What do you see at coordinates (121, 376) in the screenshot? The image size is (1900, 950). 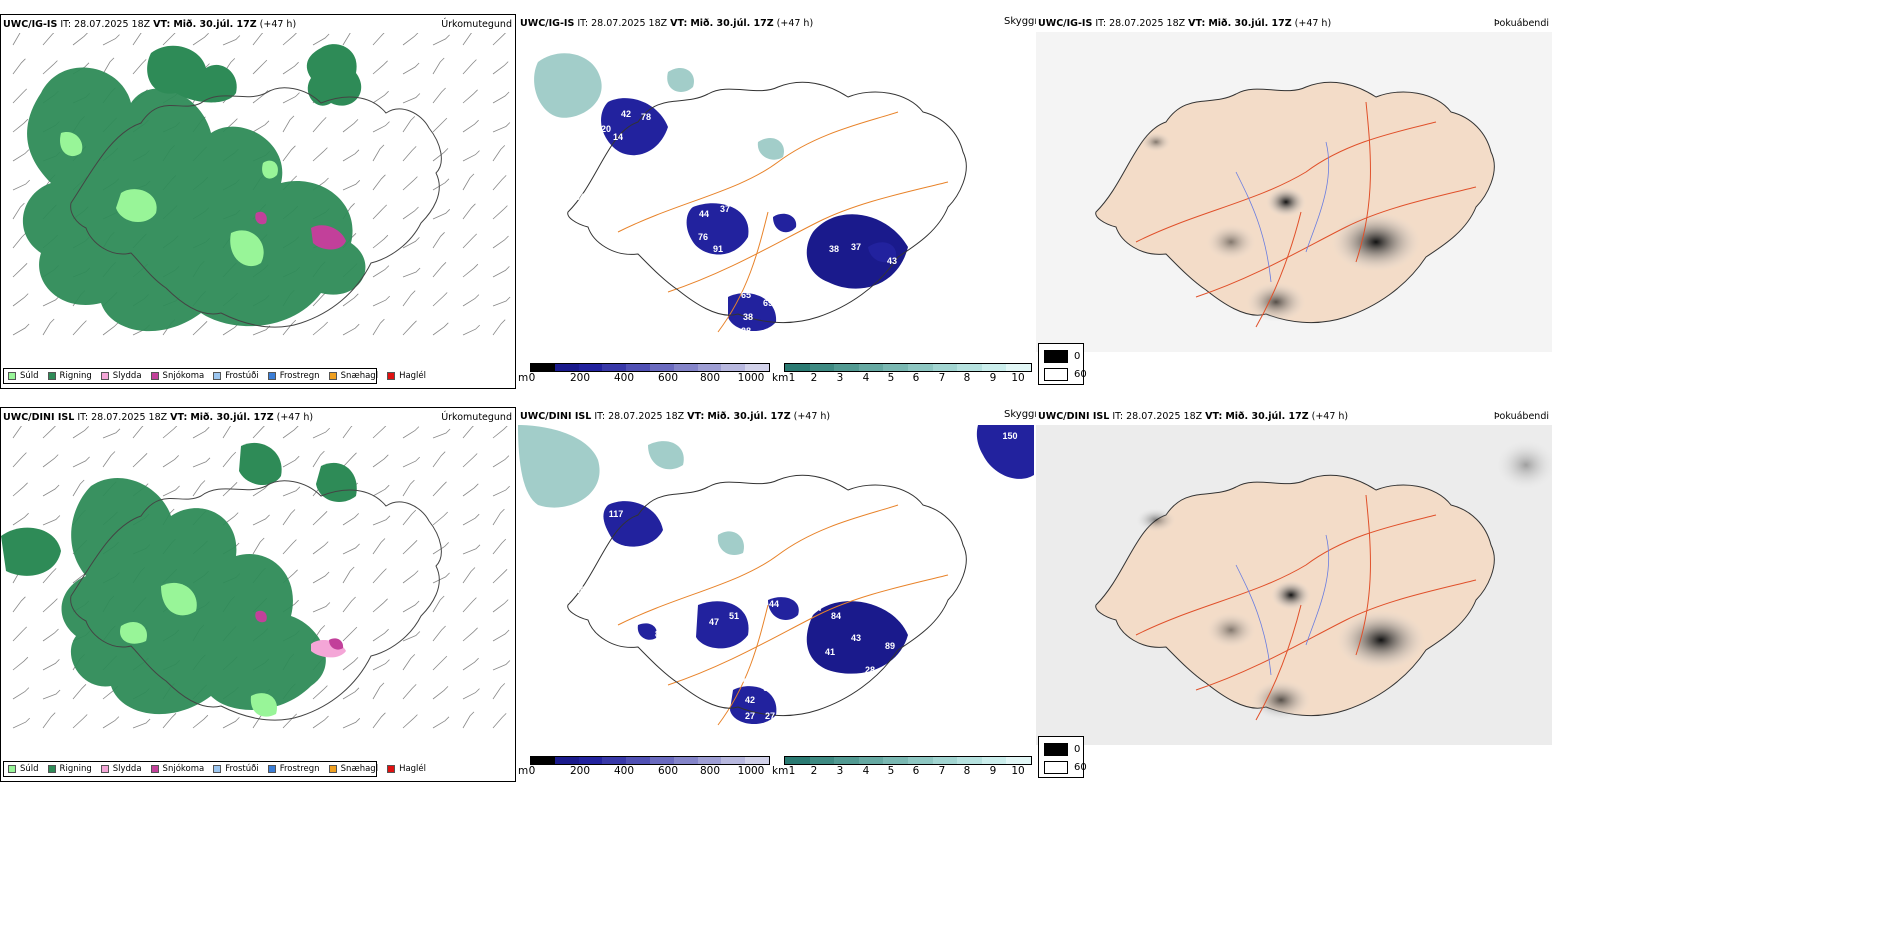 I see `legend-item: Slydda` at bounding box center [121, 376].